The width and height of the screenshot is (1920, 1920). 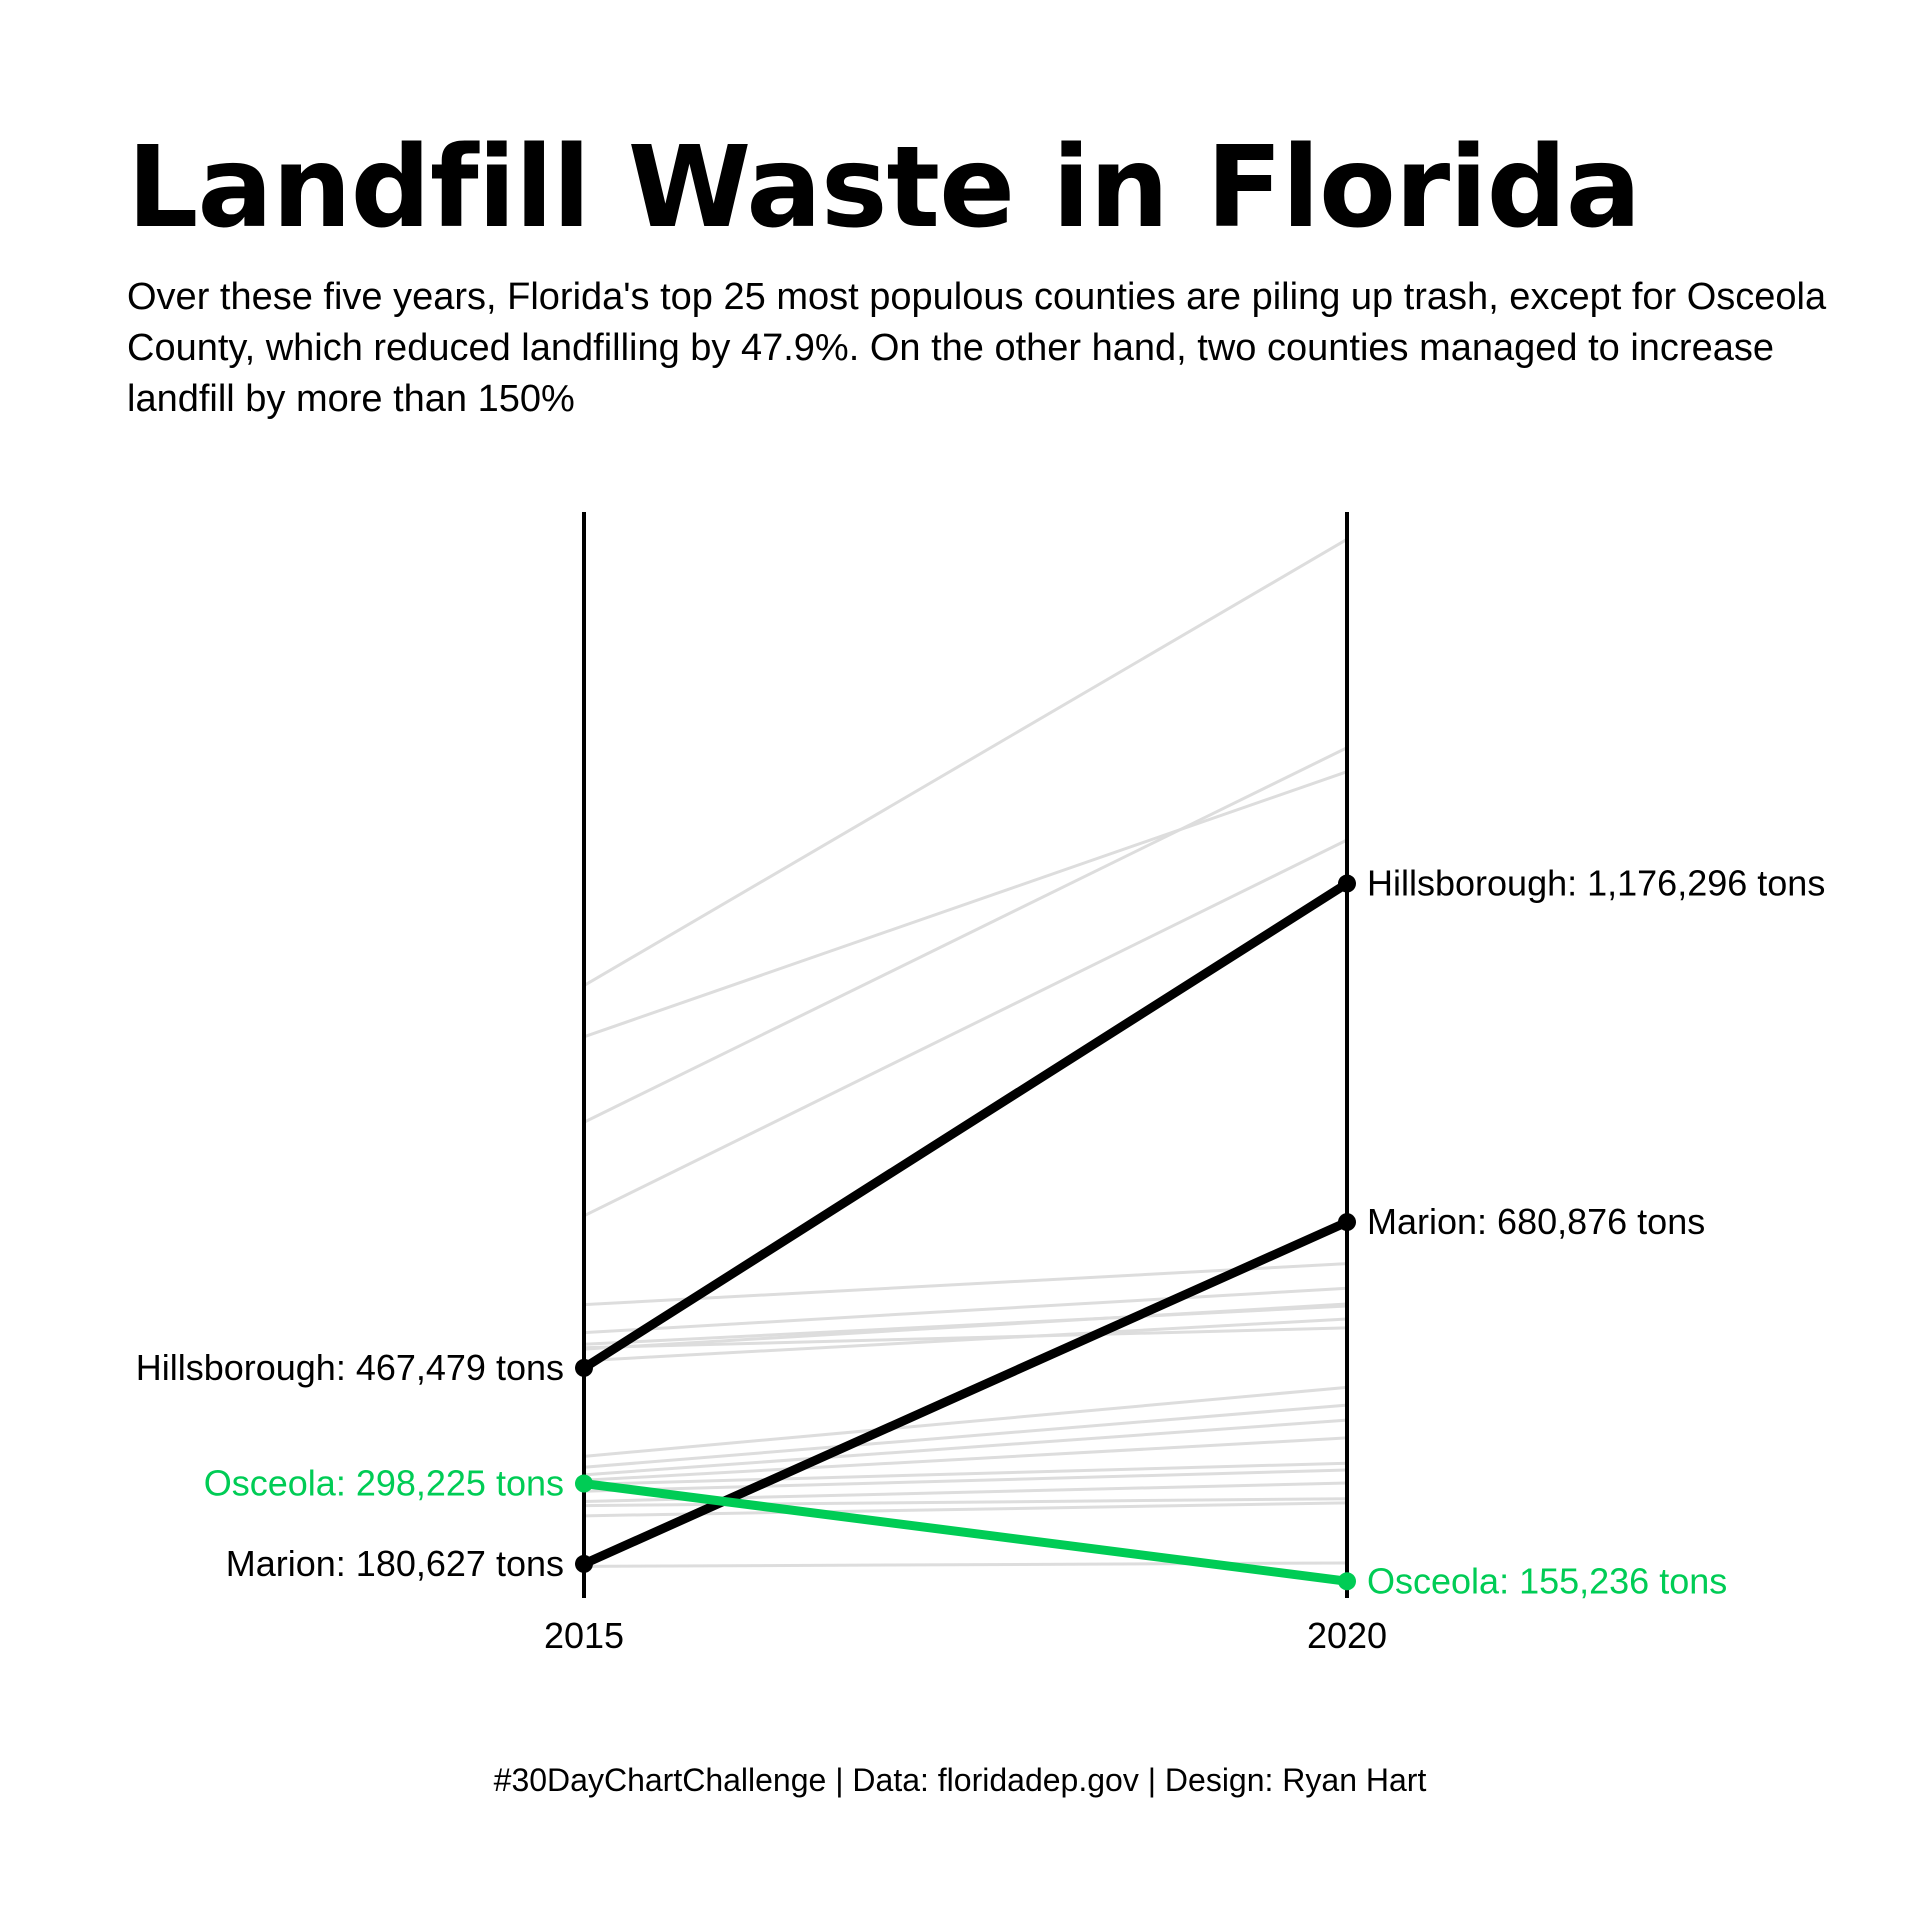 I want to click on point-hillsborough-2020, so click(x=1347, y=883).